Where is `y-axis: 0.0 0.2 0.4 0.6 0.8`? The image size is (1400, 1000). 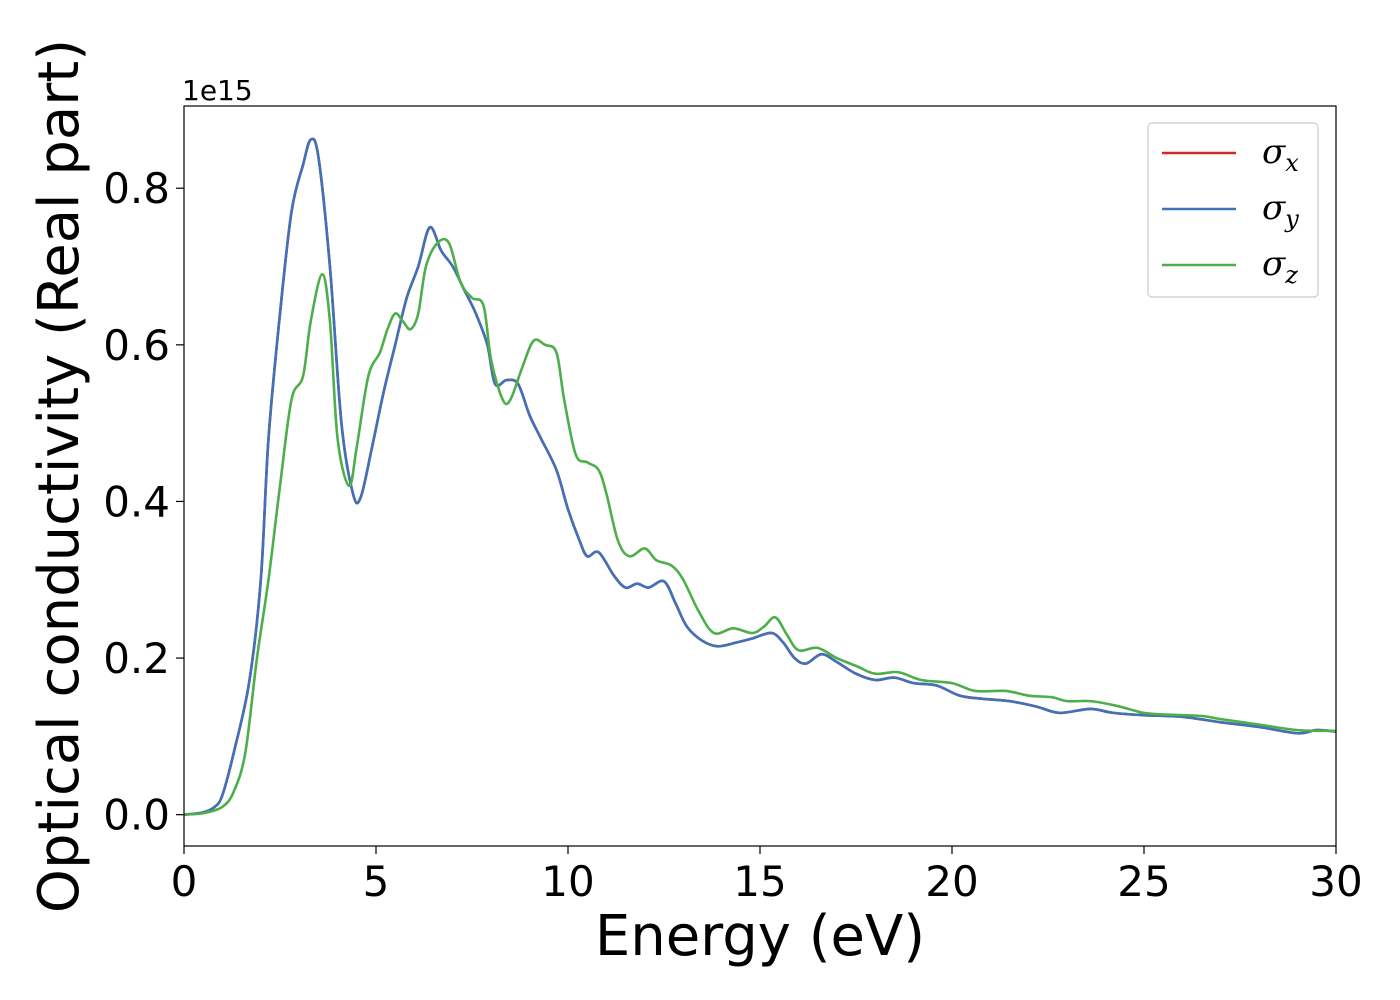 y-axis: 0.0 0.2 0.4 0.6 0.8 is located at coordinates (143, 502).